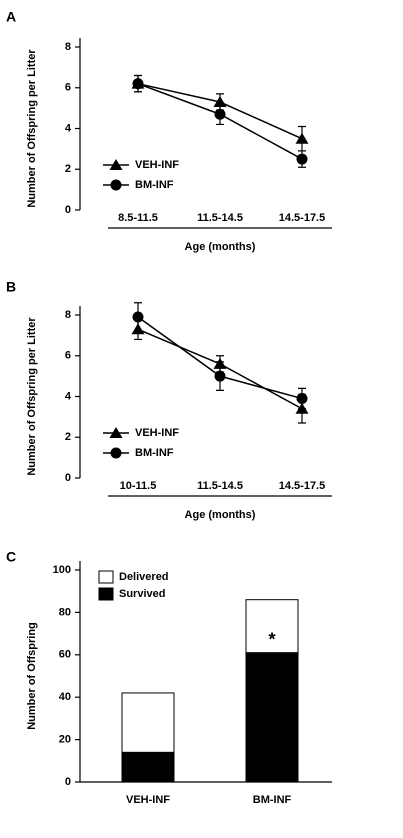  What do you see at coordinates (32, 676) in the screenshot?
I see `y-axis-label: Number of Offspring` at bounding box center [32, 676].